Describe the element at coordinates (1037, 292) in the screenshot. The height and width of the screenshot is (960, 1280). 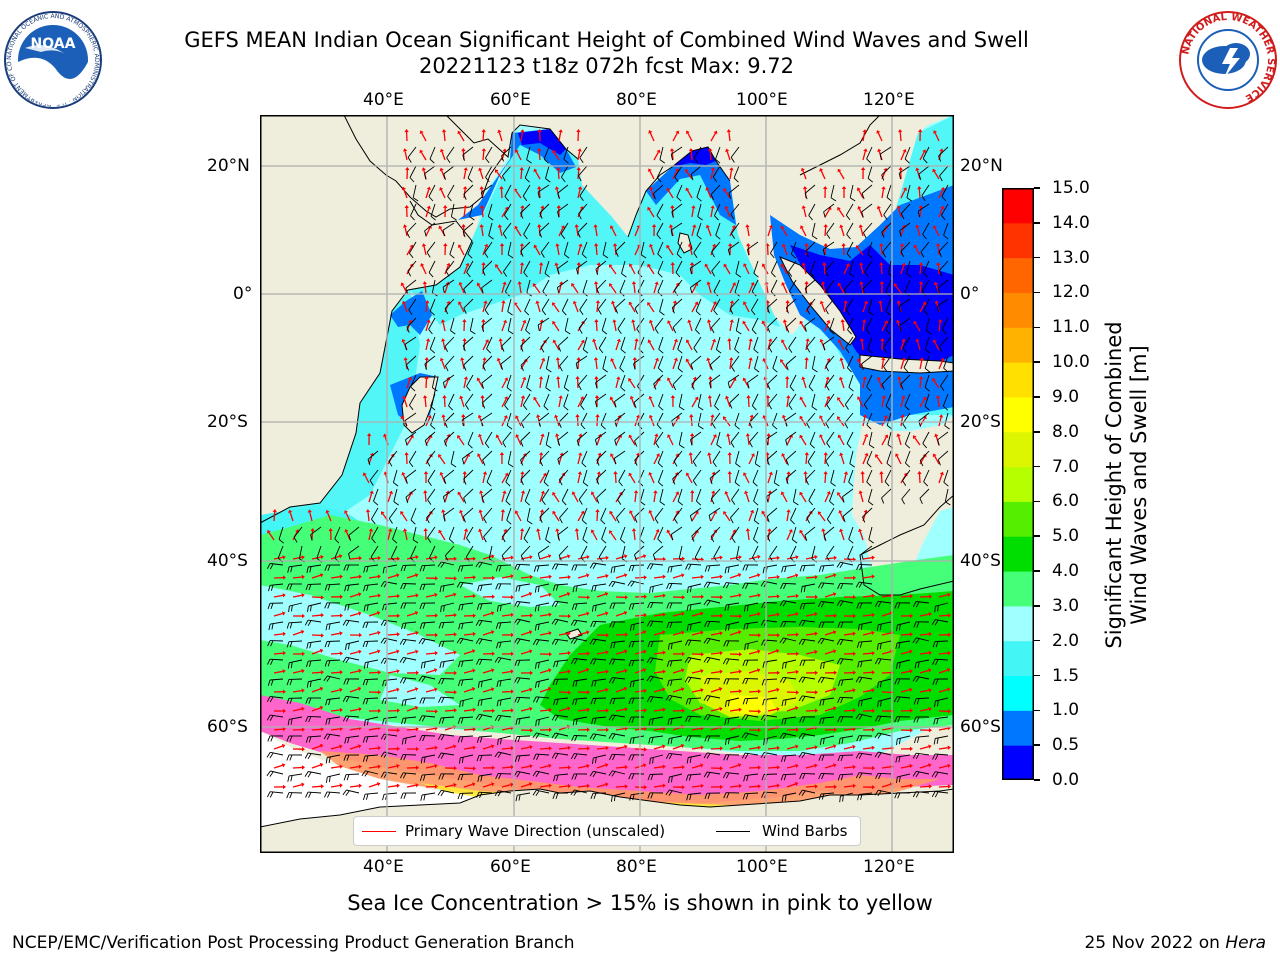
I see `colorbar-tick-mark` at that location.